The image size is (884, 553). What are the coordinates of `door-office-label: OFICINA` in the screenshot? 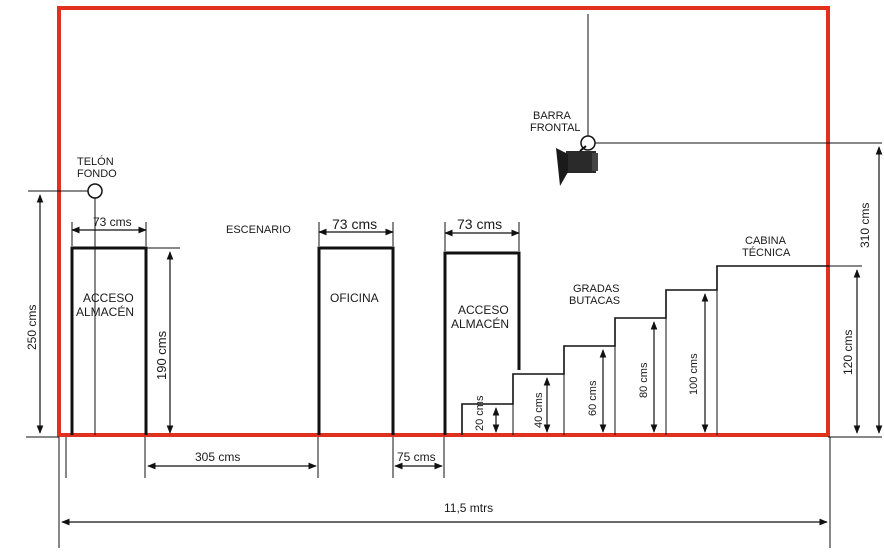 It's located at (354, 298).